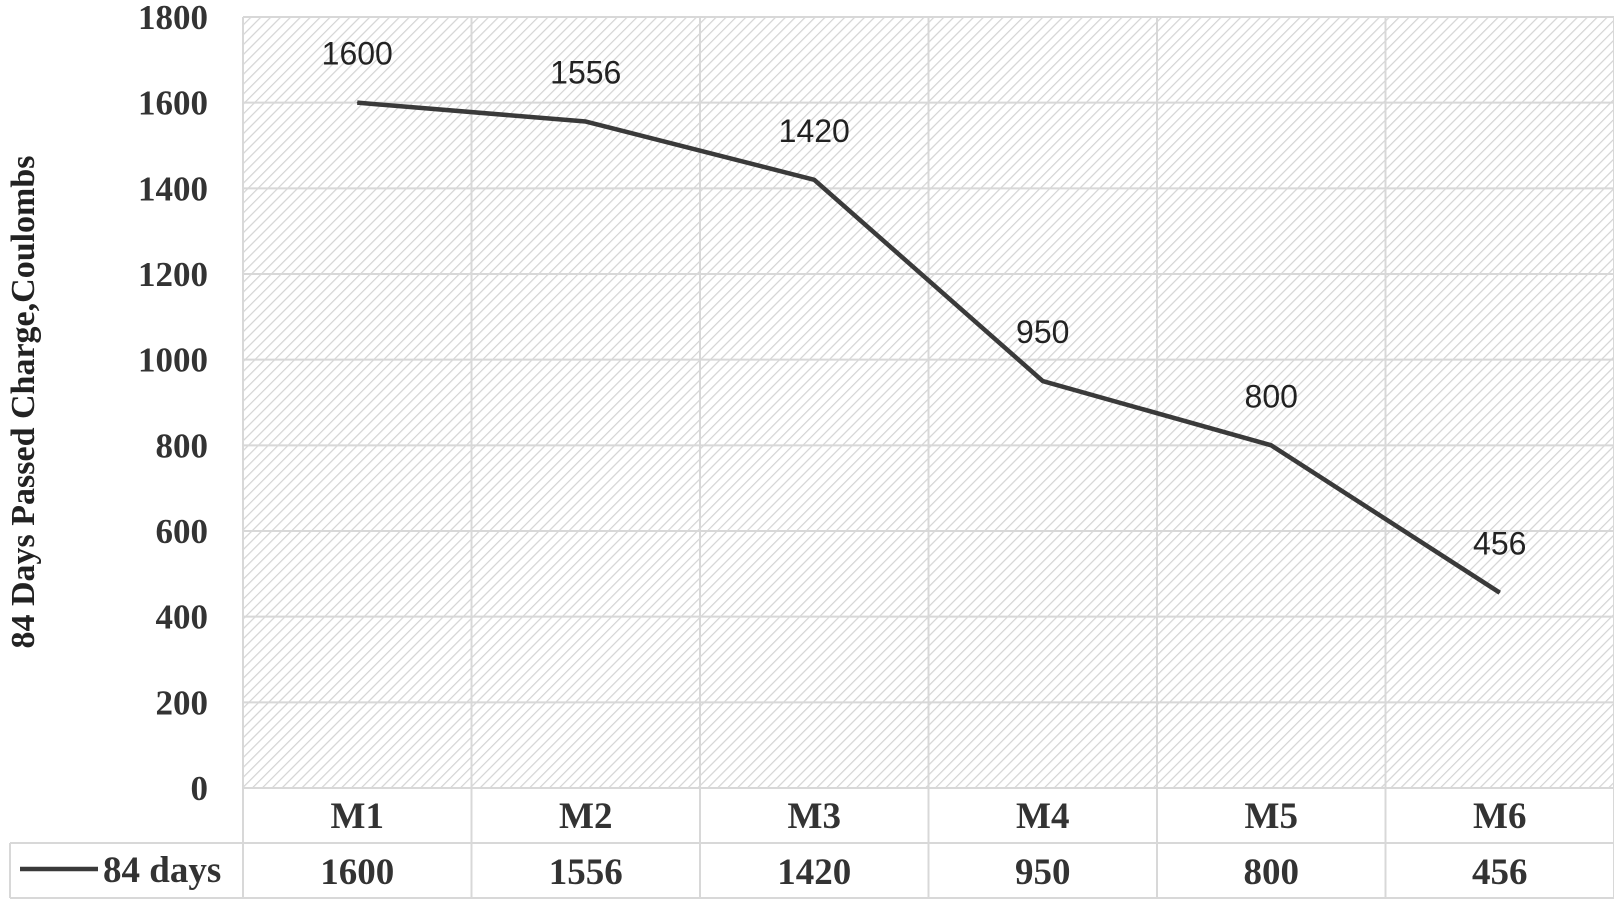  Describe the element at coordinates (1271, 396) in the screenshot. I see `data-label: 800` at that location.